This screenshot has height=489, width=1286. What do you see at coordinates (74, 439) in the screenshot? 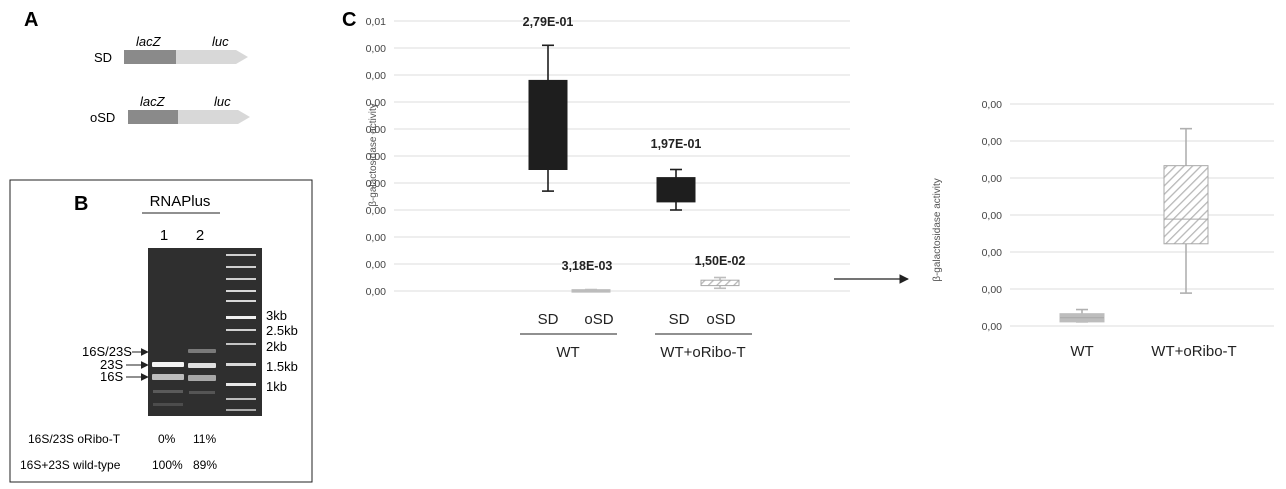
I see `row-label: 16S/23S oRibo-T` at bounding box center [74, 439].